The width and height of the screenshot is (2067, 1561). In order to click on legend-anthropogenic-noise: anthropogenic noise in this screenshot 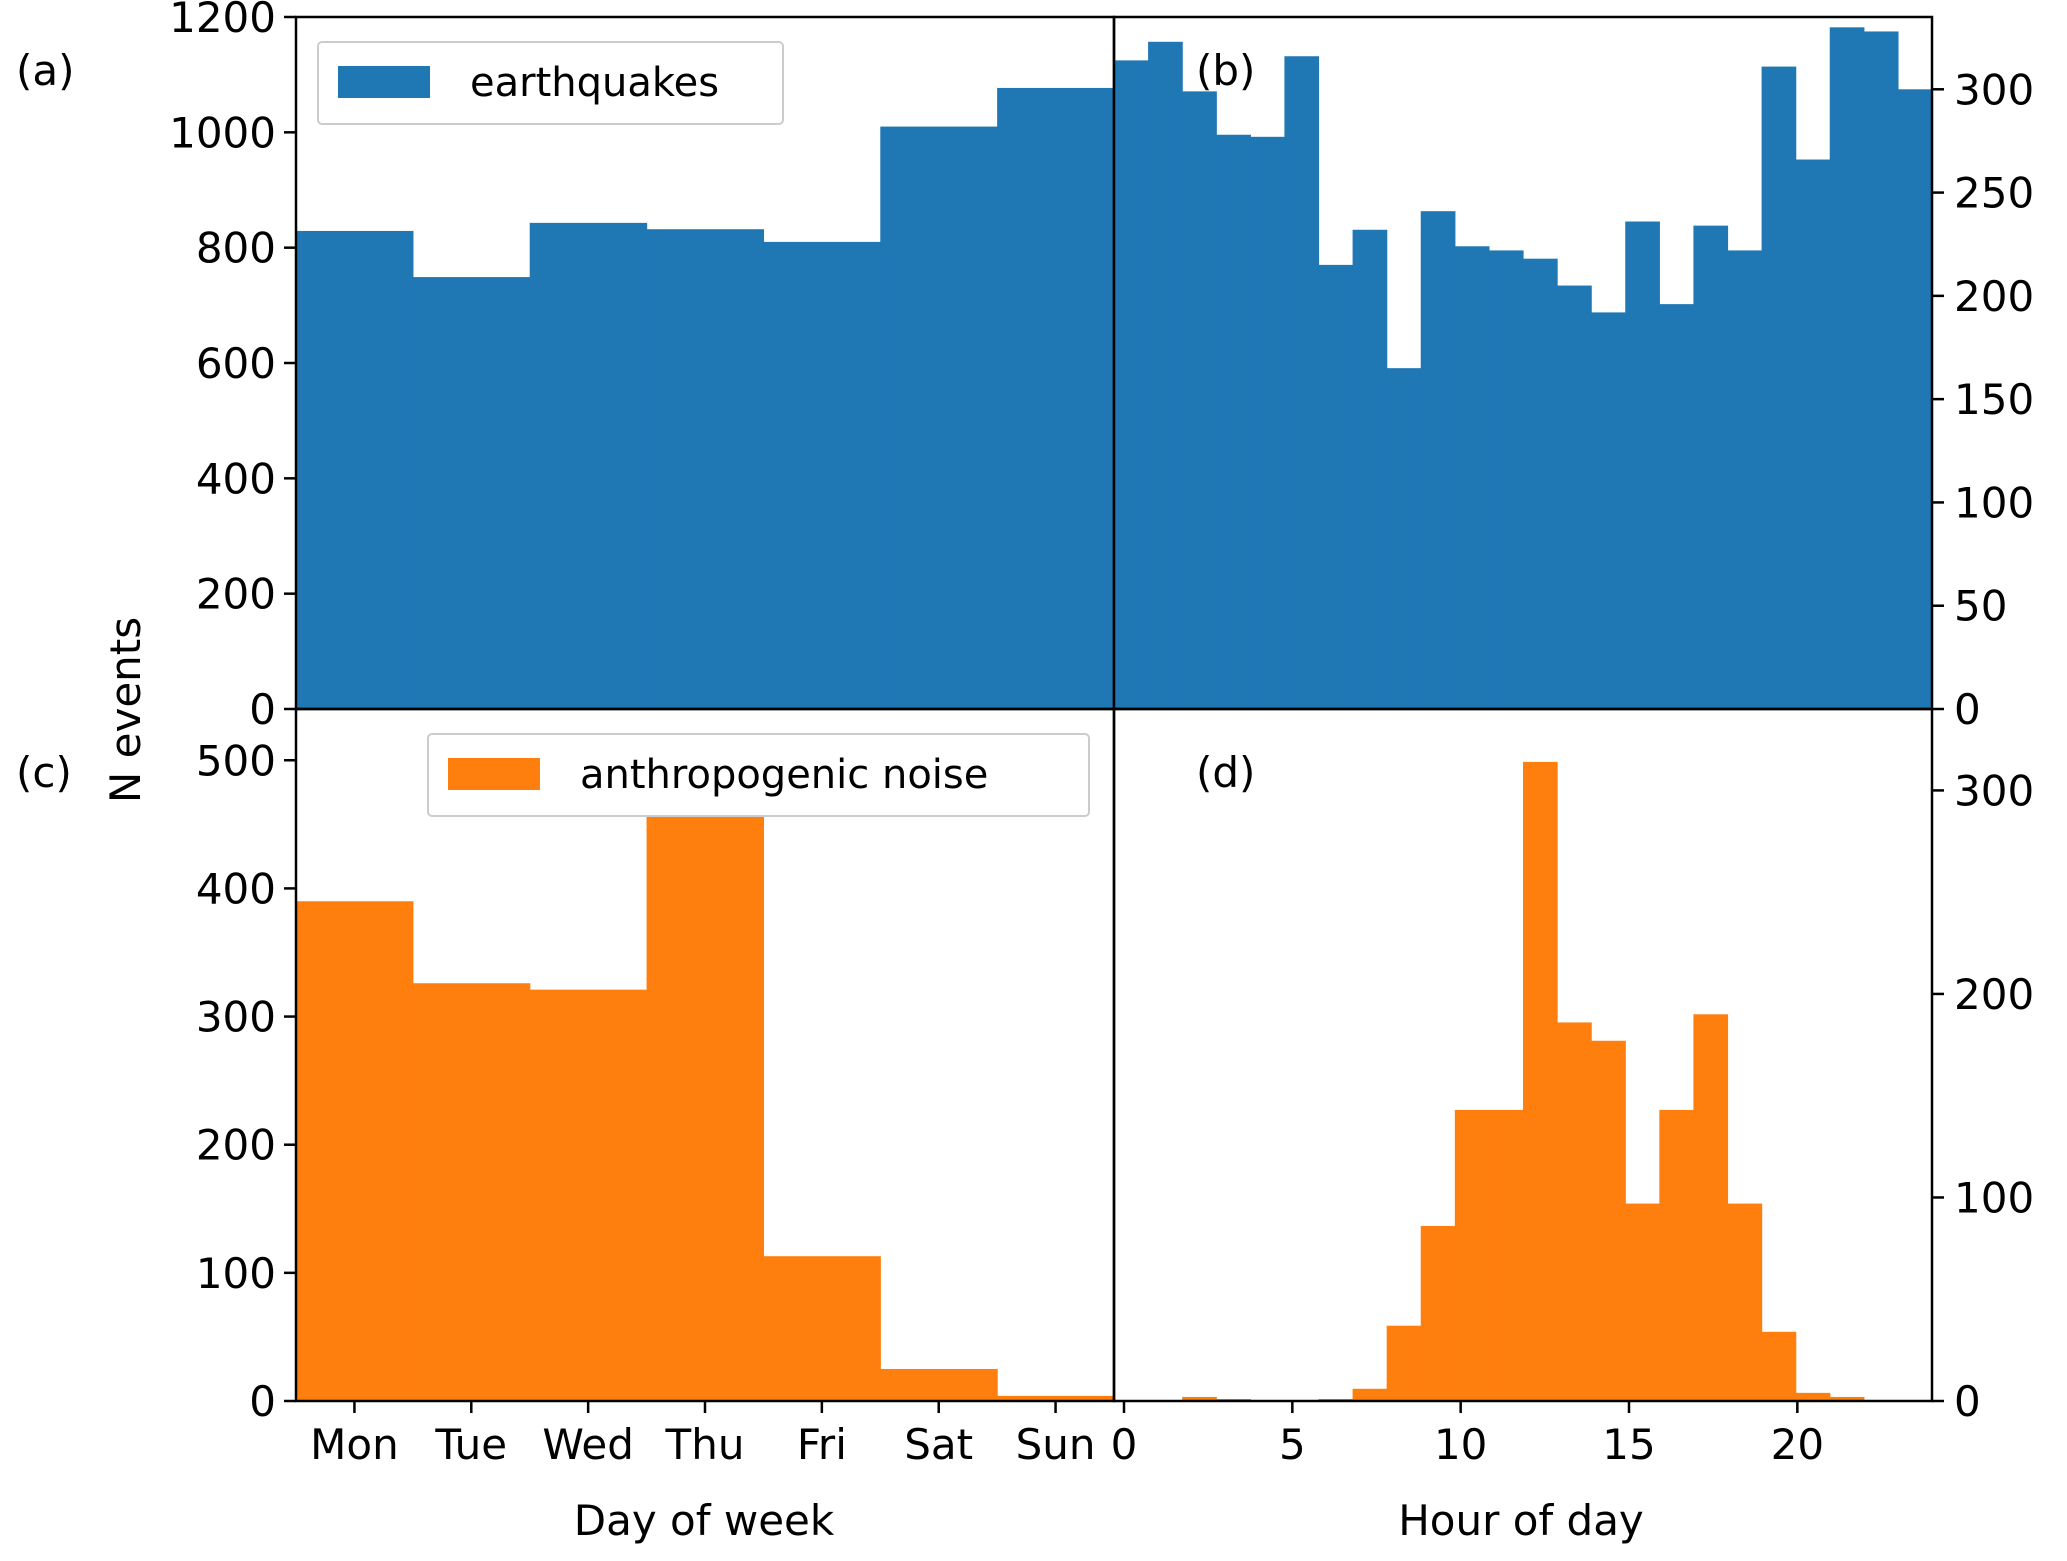, I will do `click(758, 775)`.